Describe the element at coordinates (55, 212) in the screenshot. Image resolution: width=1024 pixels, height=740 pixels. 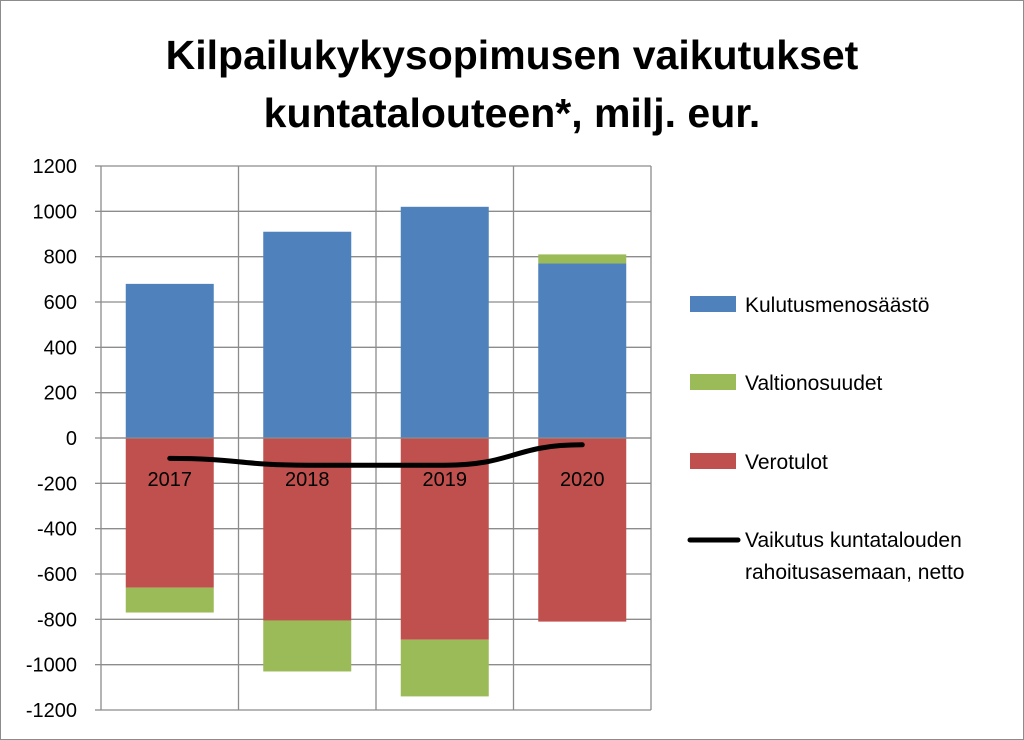
I see `y-tick-label: 1000` at that location.